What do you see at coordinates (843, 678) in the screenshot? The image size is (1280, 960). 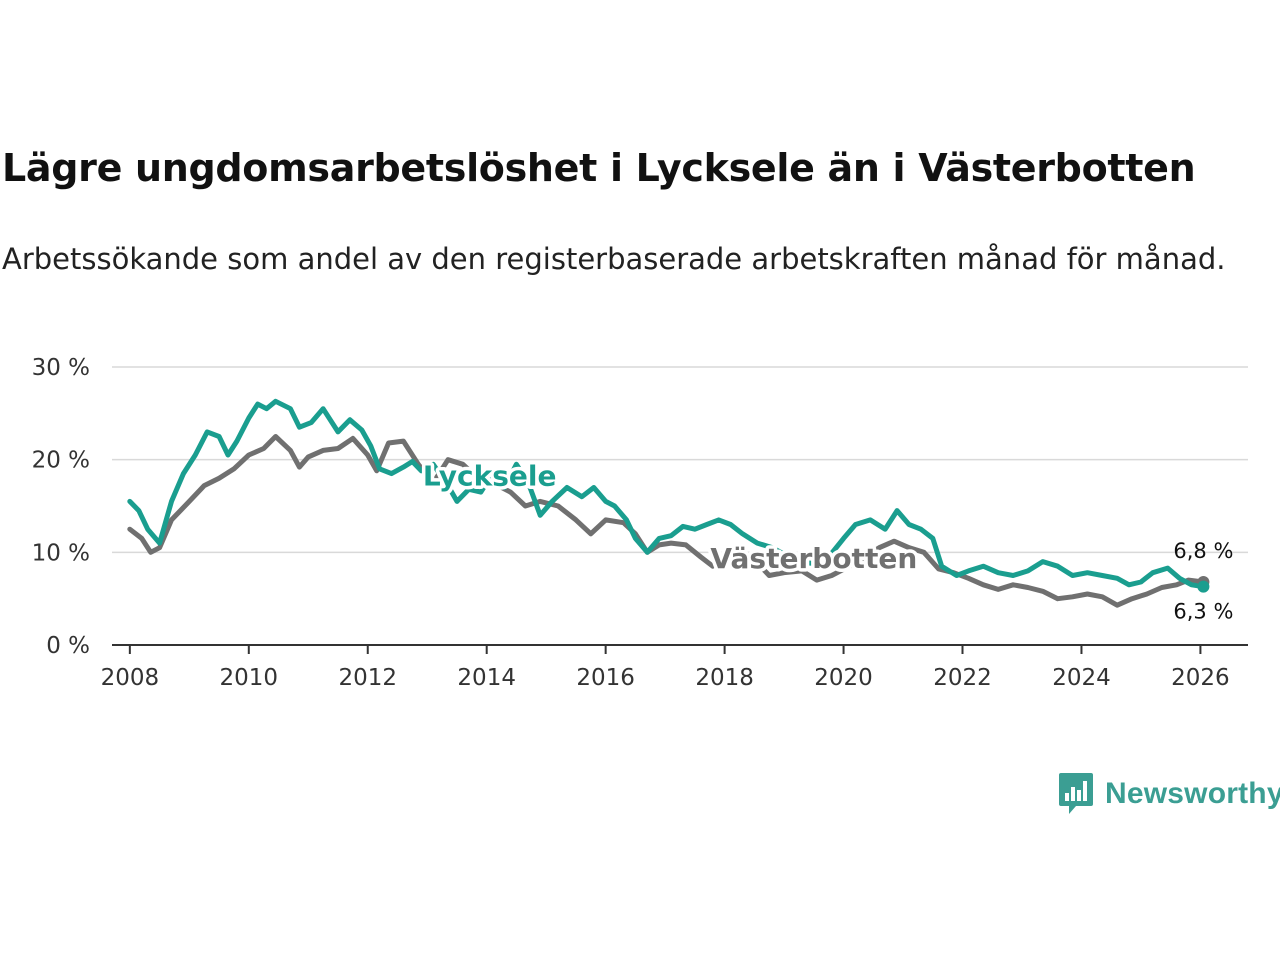 I see `x-tick-label: 2020` at bounding box center [843, 678].